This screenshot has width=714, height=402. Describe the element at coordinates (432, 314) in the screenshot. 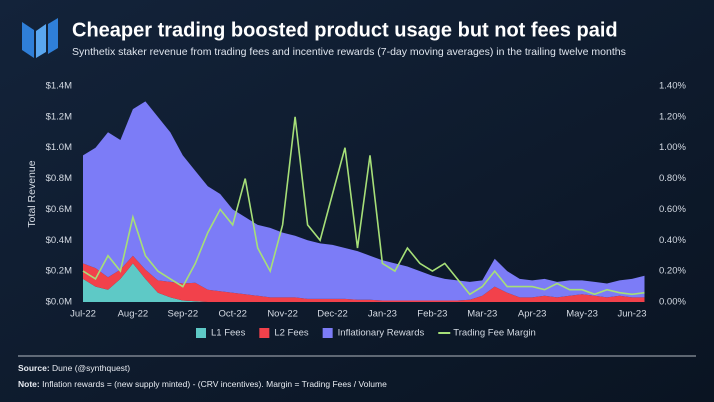

I see `x-tick-label: Feb-23` at that location.